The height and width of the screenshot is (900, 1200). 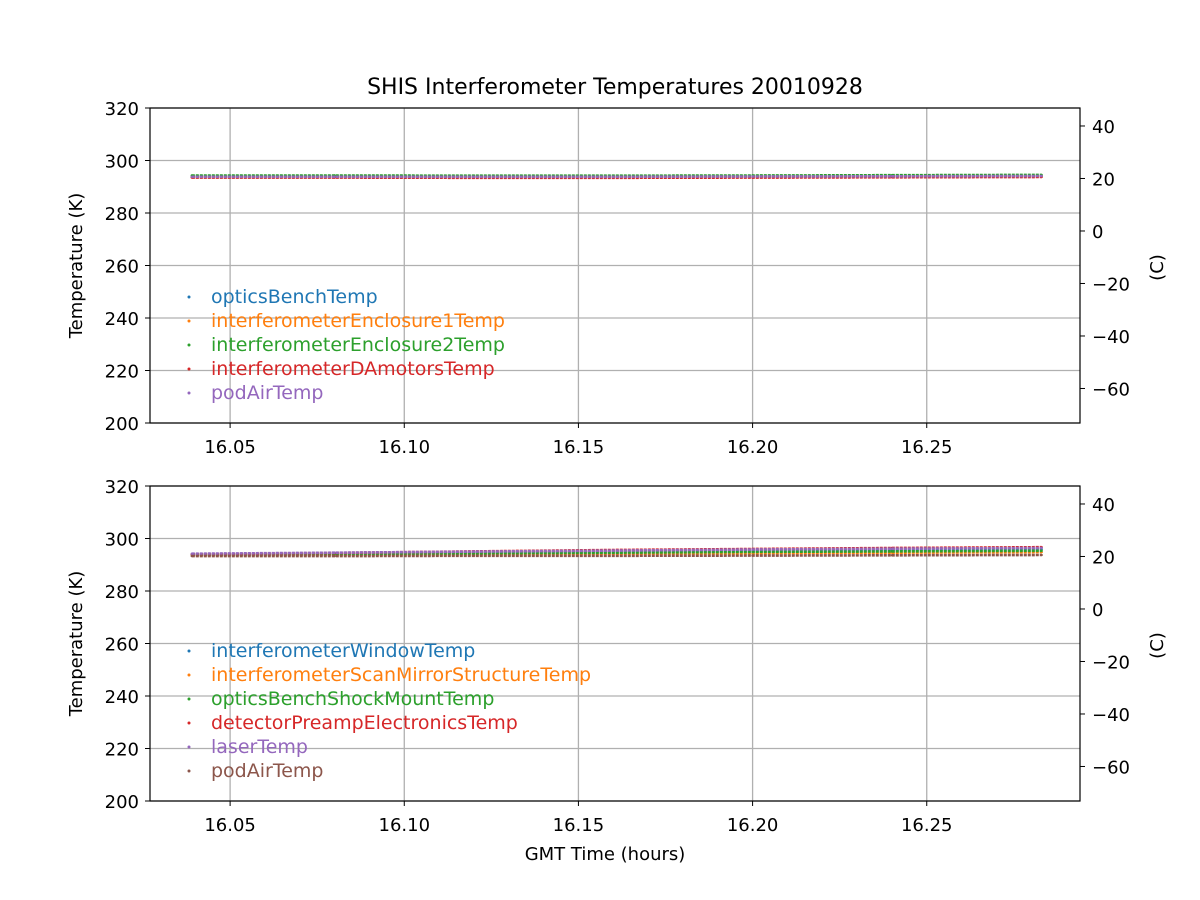 What do you see at coordinates (353, 369) in the screenshot?
I see `legend-label: interferometerDAmotorsTemp` at bounding box center [353, 369].